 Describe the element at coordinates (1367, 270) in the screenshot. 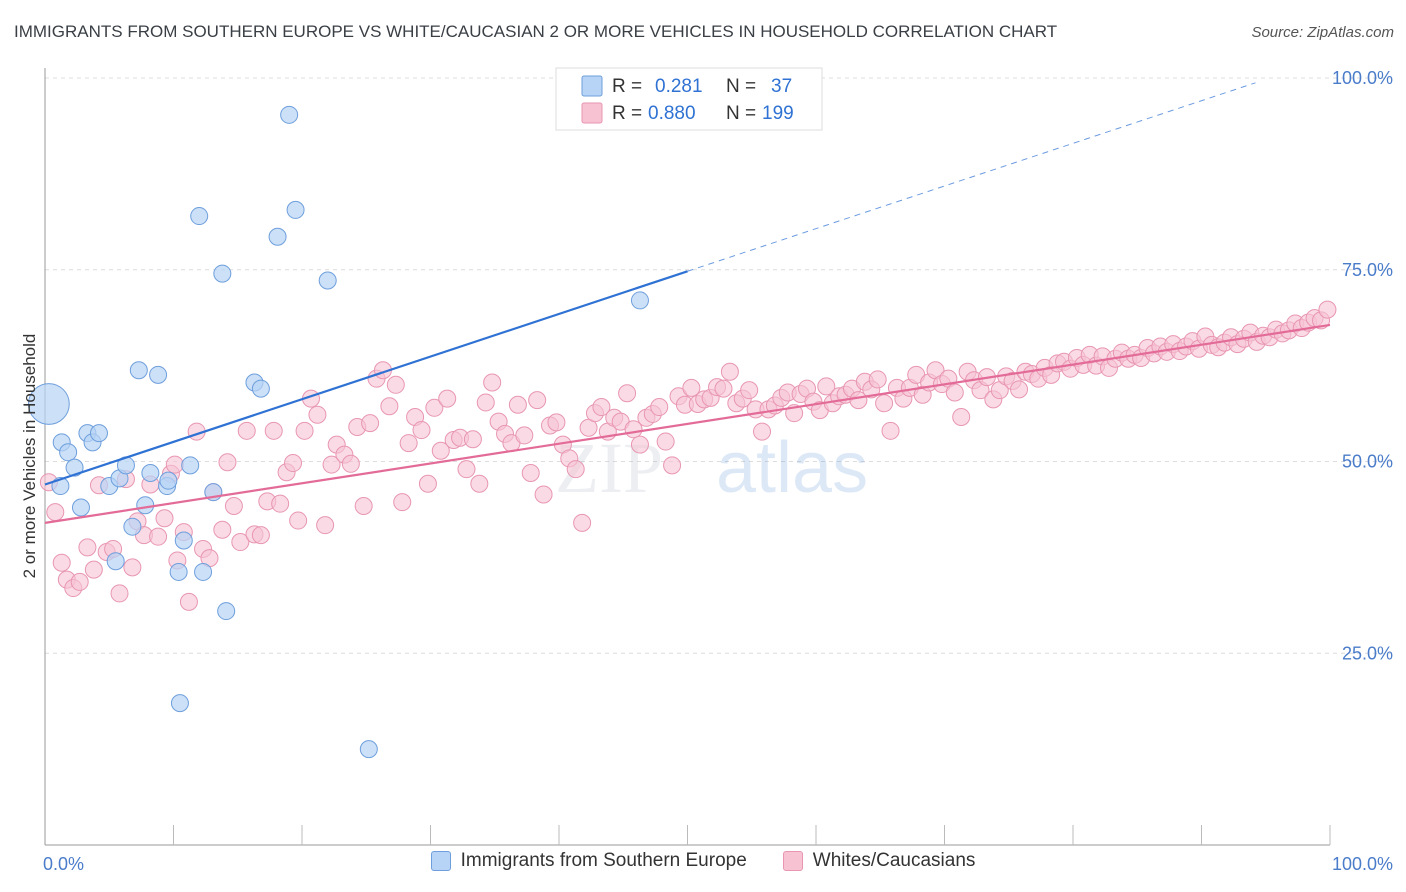

I see `y-tick-label: 75.0%` at that location.